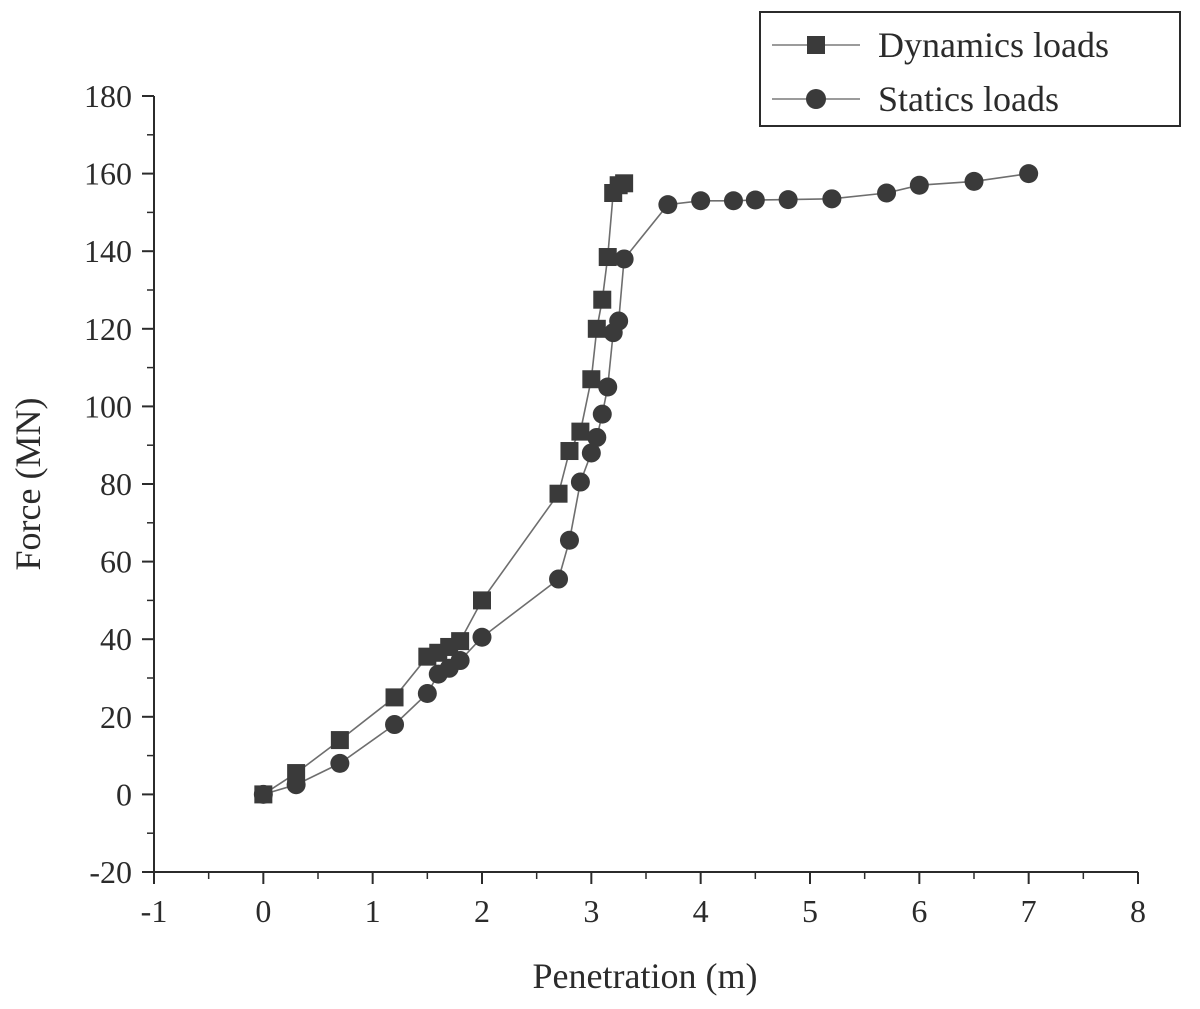  What do you see at coordinates (645, 976) in the screenshot?
I see `x-axis-title: Penetration (m)` at bounding box center [645, 976].